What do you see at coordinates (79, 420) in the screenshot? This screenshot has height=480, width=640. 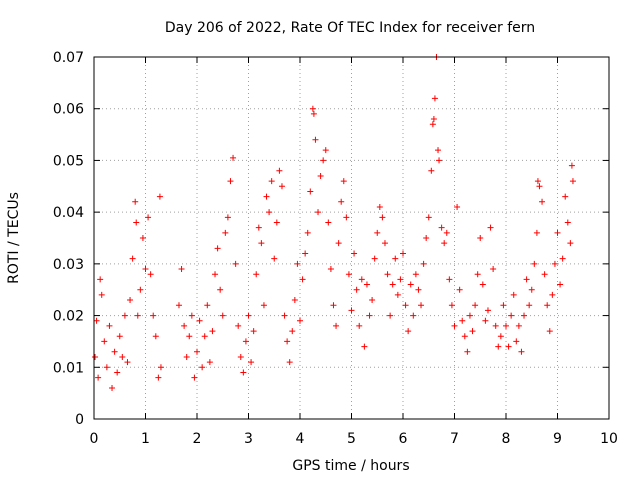 I see `y-tick-label: 0` at bounding box center [79, 420].